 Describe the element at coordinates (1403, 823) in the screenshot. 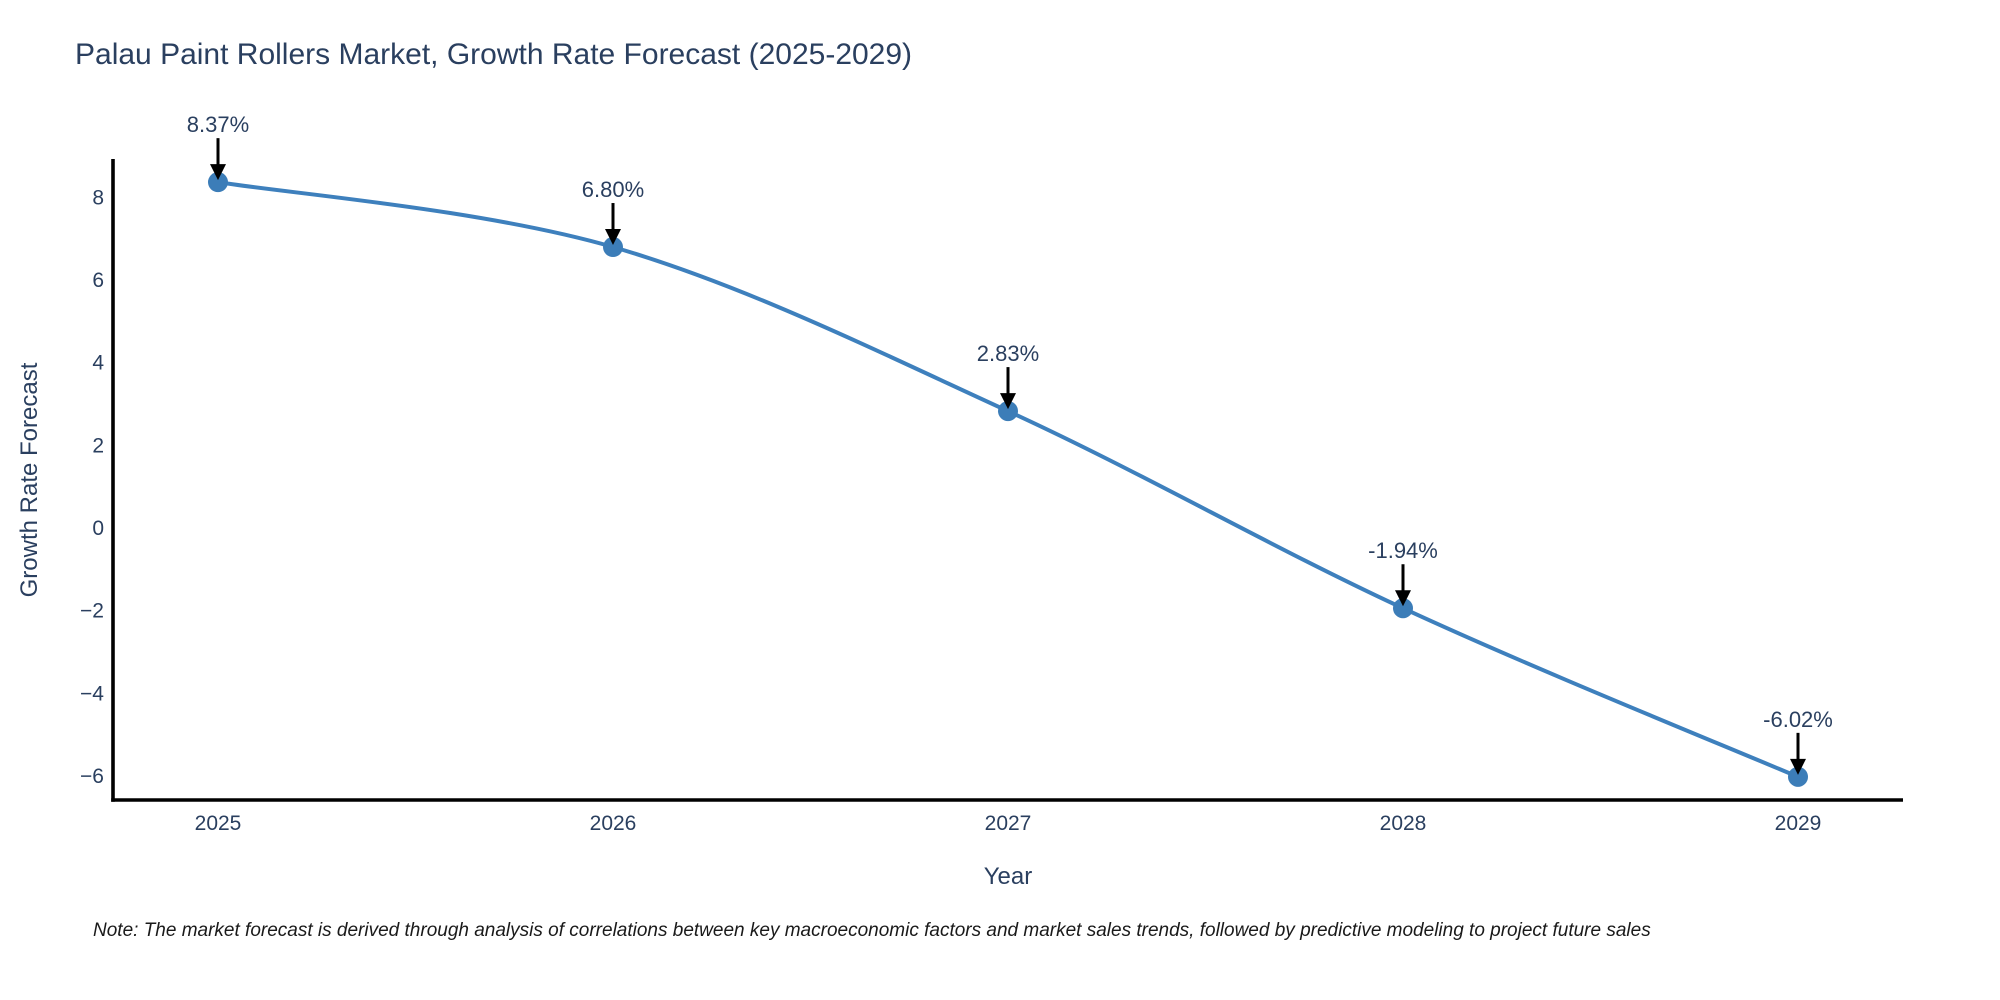

I see `x-tick-label: 2028` at that location.